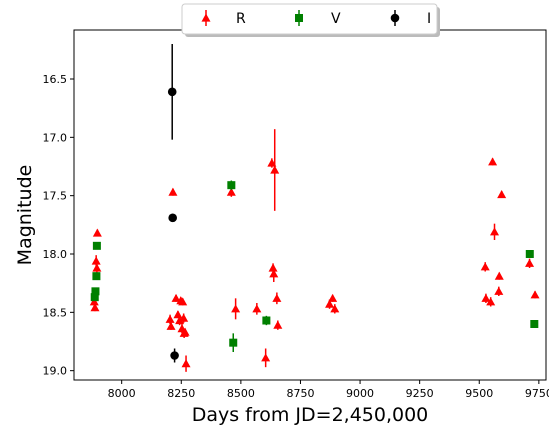  Describe the element at coordinates (360, 393) in the screenshot. I see `x-tick-label: 9000` at that location.